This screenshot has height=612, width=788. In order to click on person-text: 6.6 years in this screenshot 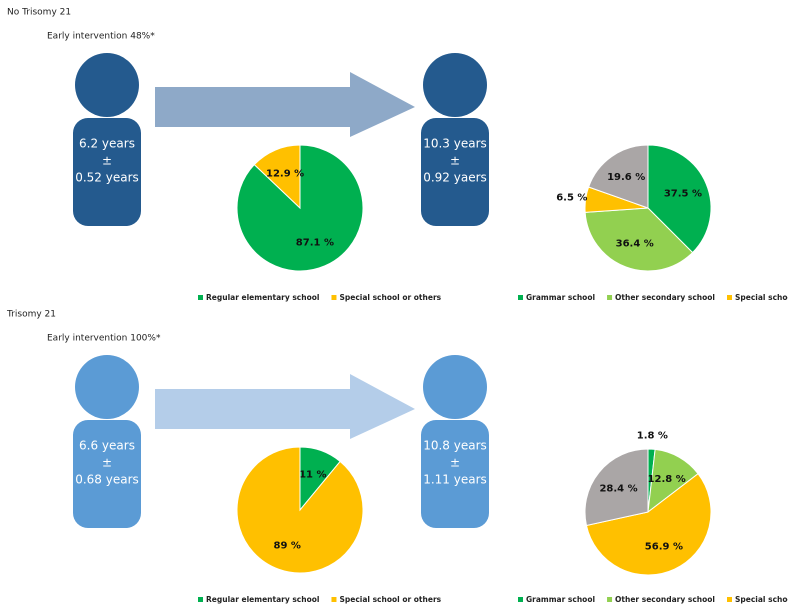, I will do `click(107, 446)`.